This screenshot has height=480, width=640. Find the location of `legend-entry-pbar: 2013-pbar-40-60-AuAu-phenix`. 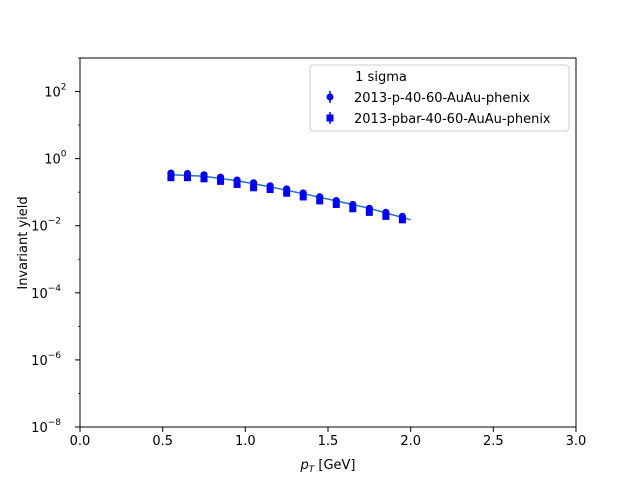

legend-entry-pbar: 2013-pbar-40-60-AuAu-phenix is located at coordinates (438, 119).